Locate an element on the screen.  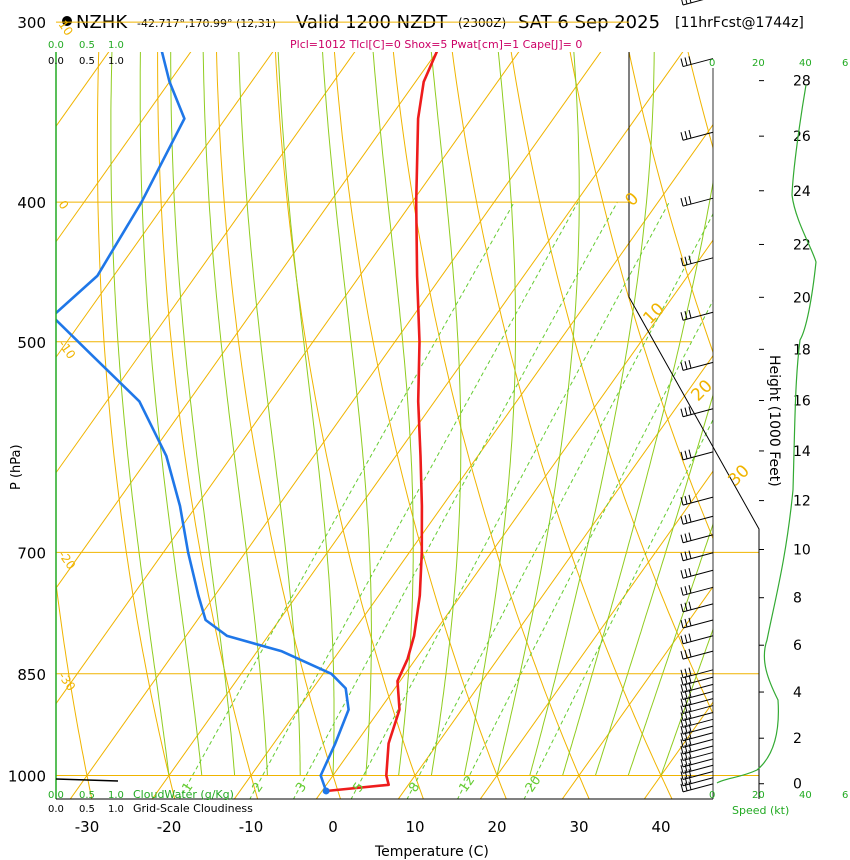
wind-tick: 40 is located at coordinates (805, 795).